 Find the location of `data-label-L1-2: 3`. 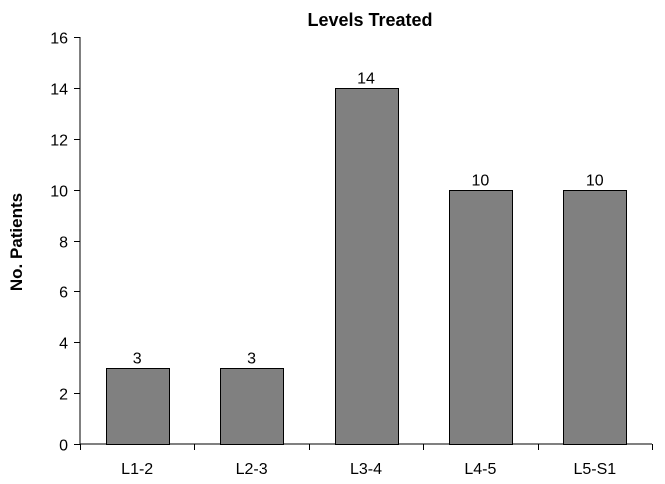

data-label-L1-2: 3 is located at coordinates (137, 359).